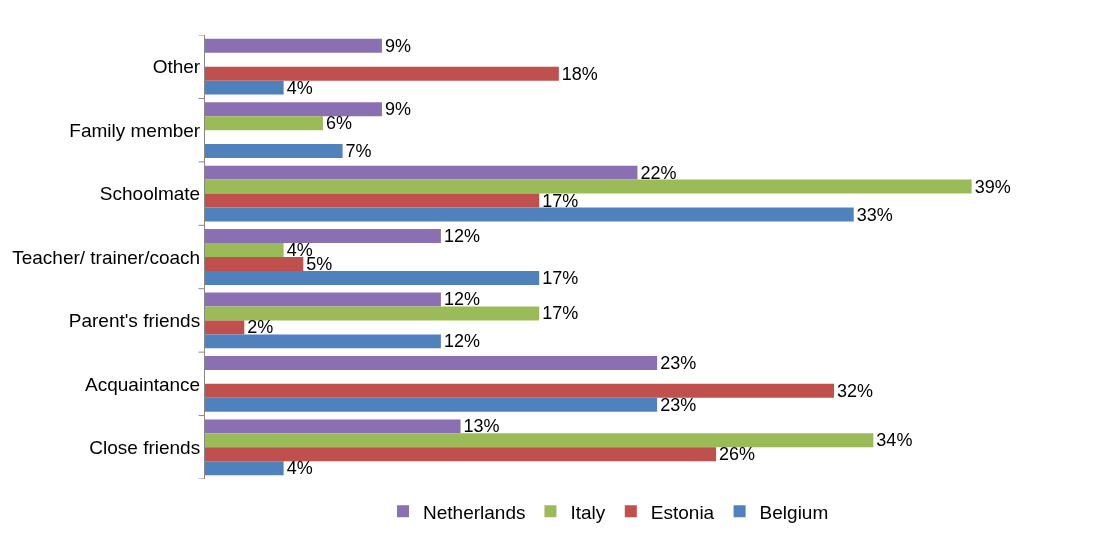  What do you see at coordinates (737, 454) in the screenshot?
I see `data-label: 26%` at bounding box center [737, 454].